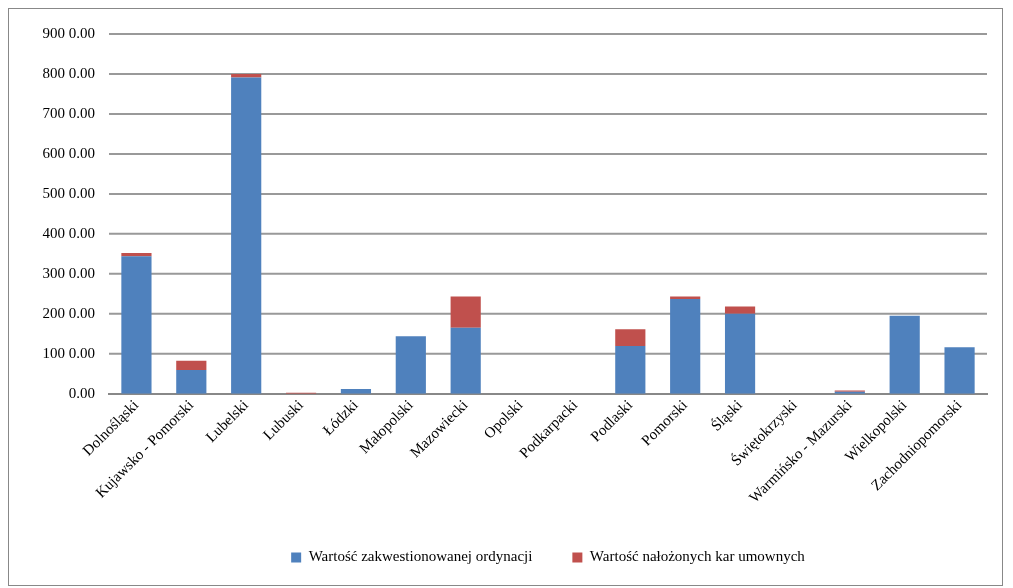 The image size is (1013, 588). What do you see at coordinates (68, 112) in the screenshot?
I see `text: 700 0.00` at bounding box center [68, 112].